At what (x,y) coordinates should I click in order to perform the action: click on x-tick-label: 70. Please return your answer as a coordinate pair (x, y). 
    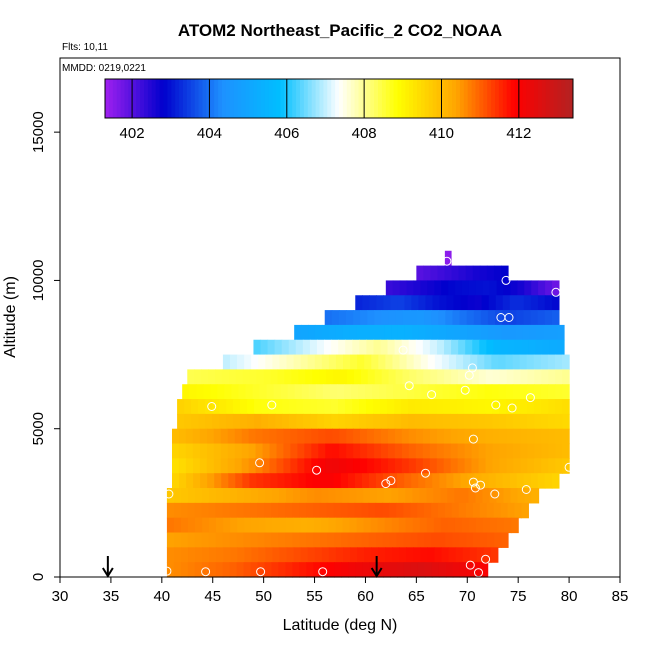
    Looking at the image, I should click on (467, 596).